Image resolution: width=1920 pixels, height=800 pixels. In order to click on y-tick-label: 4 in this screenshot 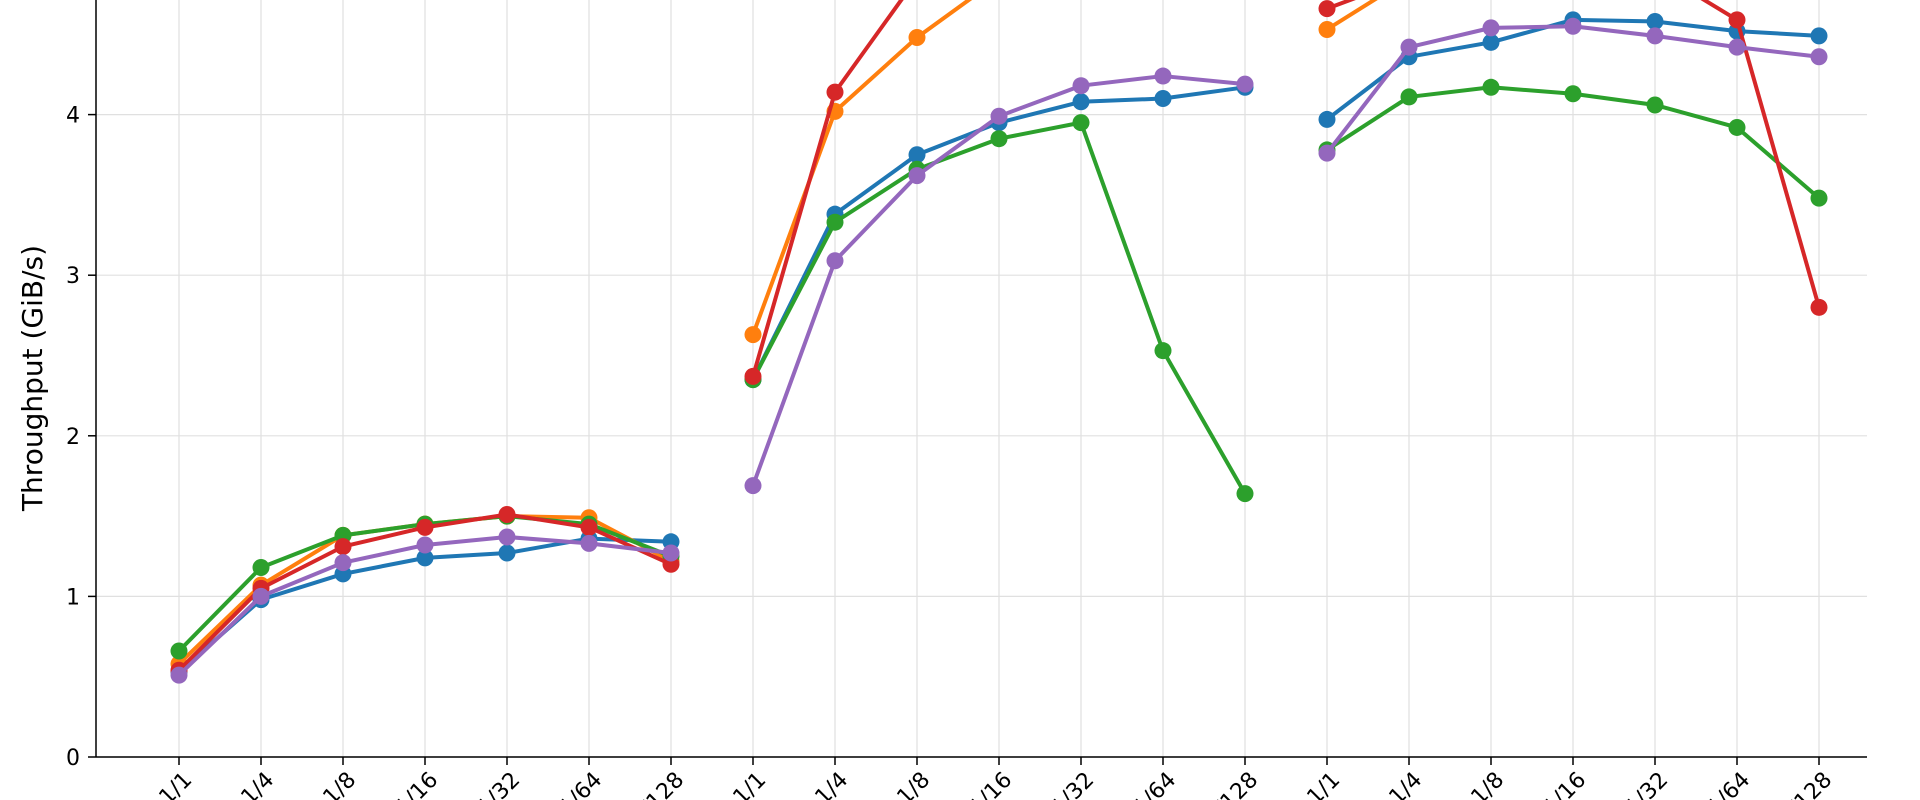, I will do `click(73, 116)`.